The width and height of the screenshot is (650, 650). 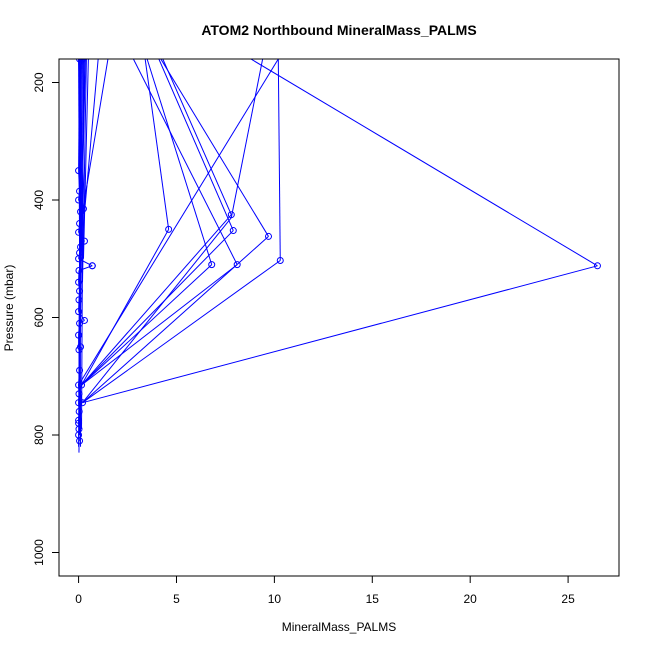 What do you see at coordinates (339, 627) in the screenshot?
I see `x-axis-label: MineralMass_PALMS` at bounding box center [339, 627].